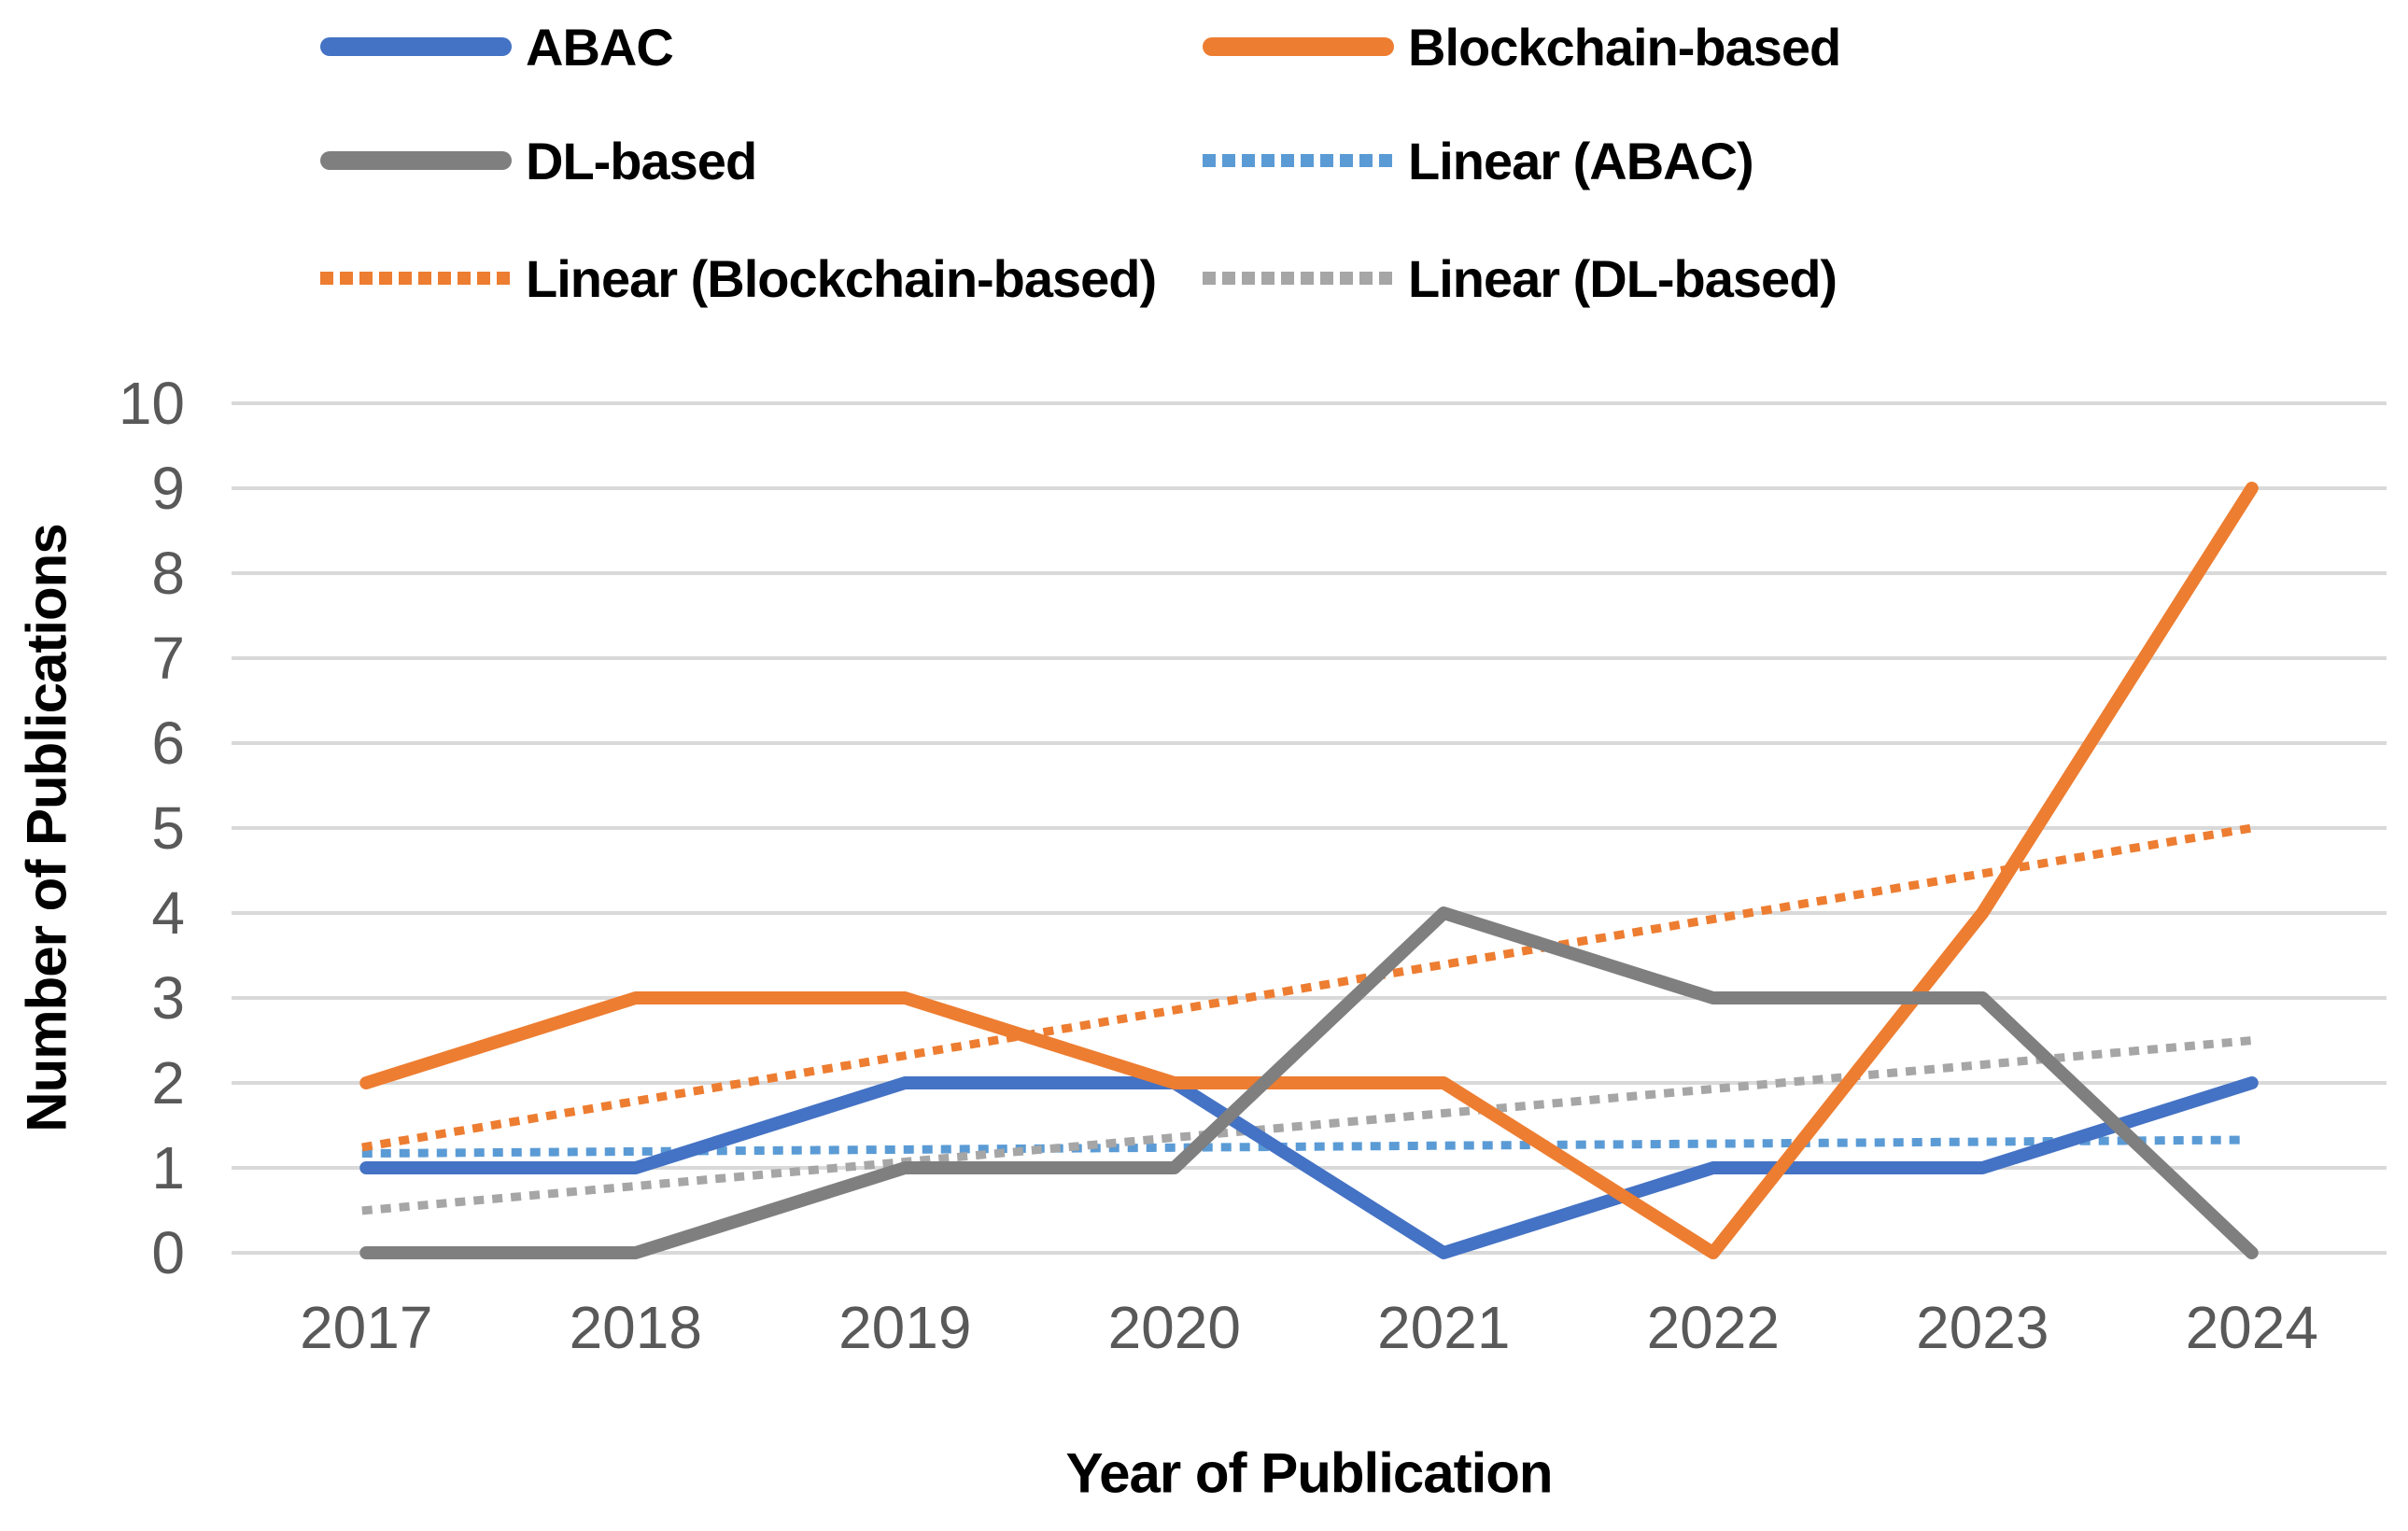 This screenshot has height=1531, width=2408. What do you see at coordinates (636, 1328) in the screenshot?
I see `x-tick-label-2018: 2018` at bounding box center [636, 1328].